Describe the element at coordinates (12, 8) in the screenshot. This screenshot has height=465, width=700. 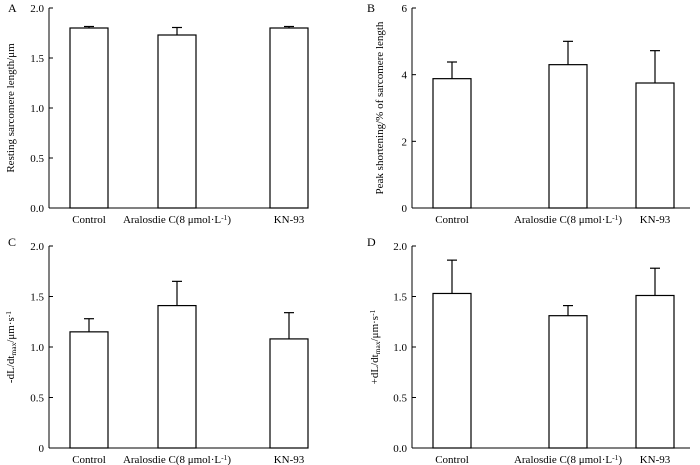
I see `panel-letter: A` at that location.